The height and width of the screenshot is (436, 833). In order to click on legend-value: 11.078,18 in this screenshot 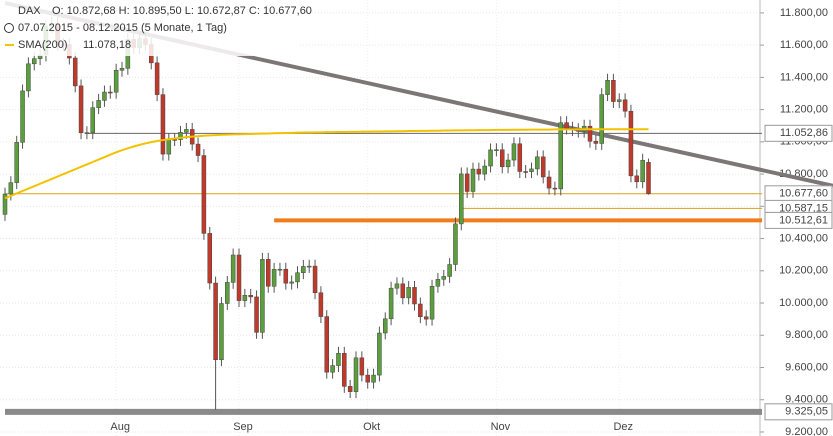, I will do `click(107, 45)`.